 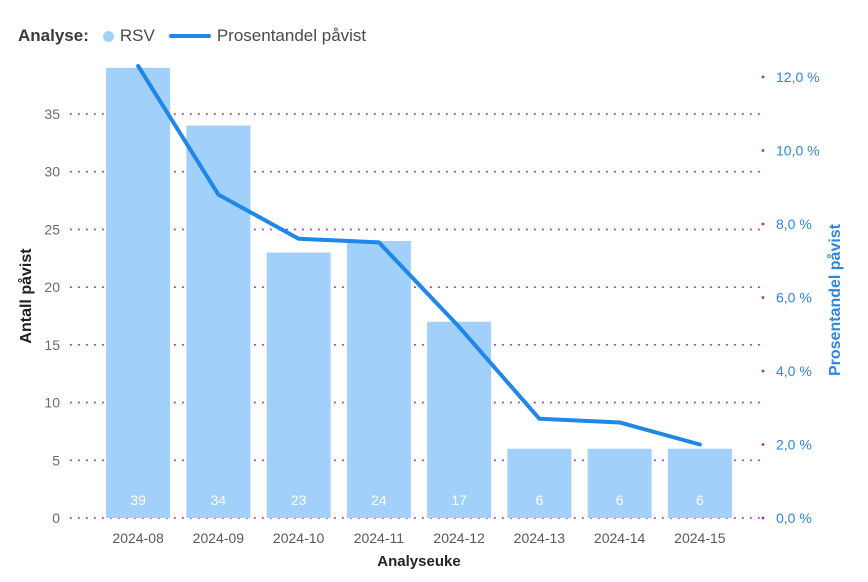 I want to click on bar-value-label: 34, so click(x=219, y=500).